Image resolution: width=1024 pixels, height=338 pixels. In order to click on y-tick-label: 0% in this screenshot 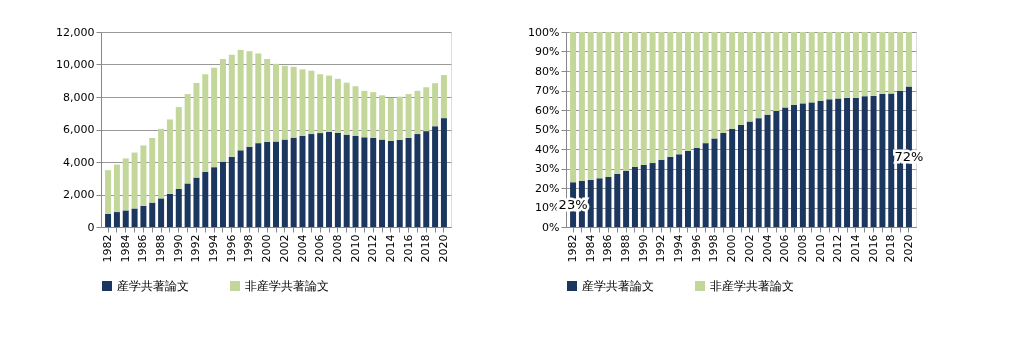, I will do `click(551, 227)`.